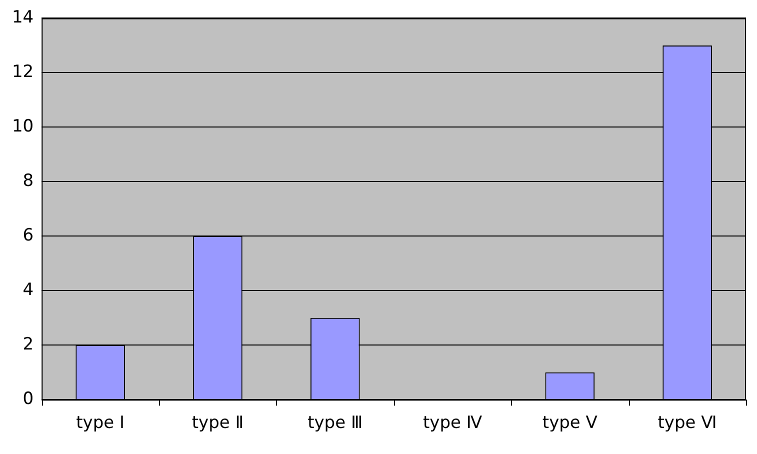  I want to click on y-tick-label: 6, so click(28, 236).